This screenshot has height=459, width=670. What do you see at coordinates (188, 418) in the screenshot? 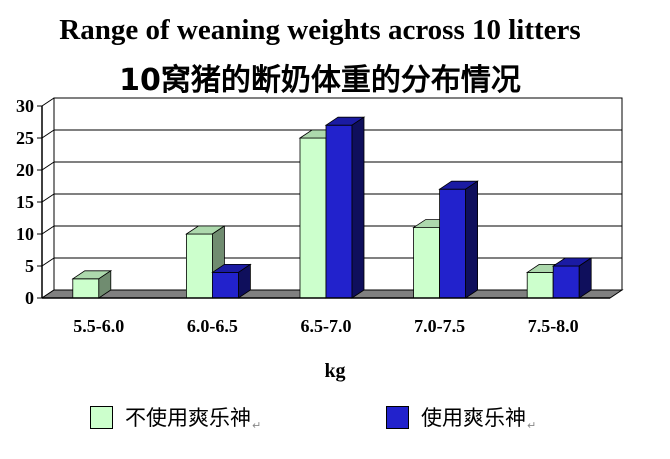
I see `legend-label-series-1: 不使用爽乐神` at bounding box center [188, 418].